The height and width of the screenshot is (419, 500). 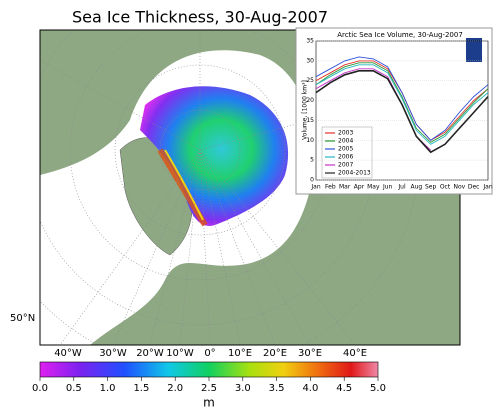 What do you see at coordinates (74, 388) in the screenshot?
I see `colorbar-tick-label: 0.5` at bounding box center [74, 388].